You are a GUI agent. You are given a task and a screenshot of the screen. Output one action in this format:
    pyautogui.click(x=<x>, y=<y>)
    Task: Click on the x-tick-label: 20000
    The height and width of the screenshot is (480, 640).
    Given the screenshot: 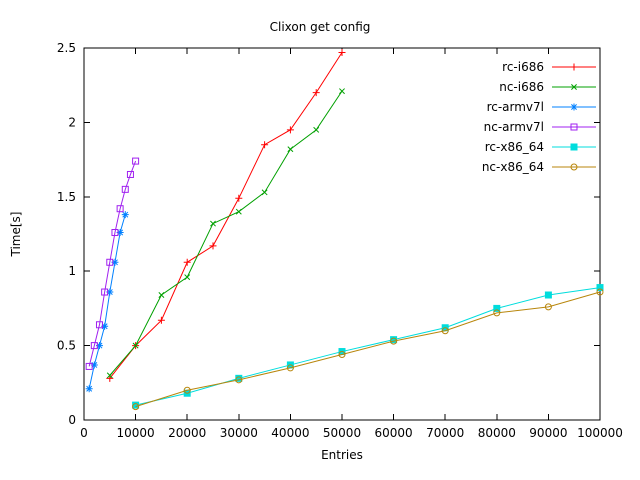 What is the action you would take?
    pyautogui.click(x=187, y=433)
    